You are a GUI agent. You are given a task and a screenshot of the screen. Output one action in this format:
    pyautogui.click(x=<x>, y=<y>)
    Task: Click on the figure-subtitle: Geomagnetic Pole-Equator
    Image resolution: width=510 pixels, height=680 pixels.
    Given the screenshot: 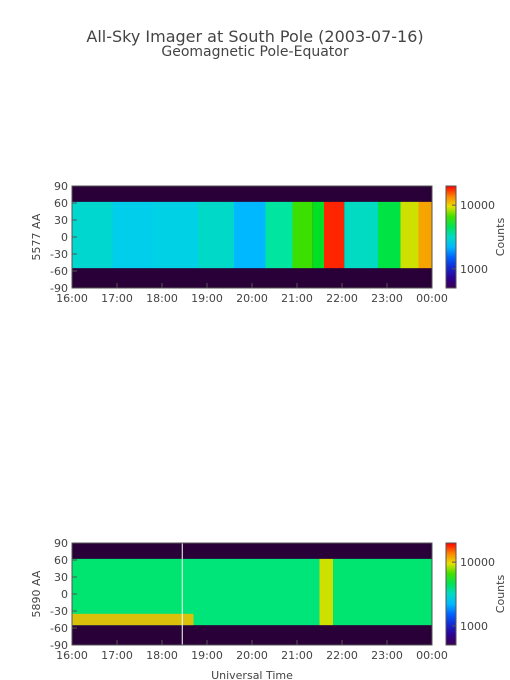 What is the action you would take?
    pyautogui.click(x=254, y=52)
    